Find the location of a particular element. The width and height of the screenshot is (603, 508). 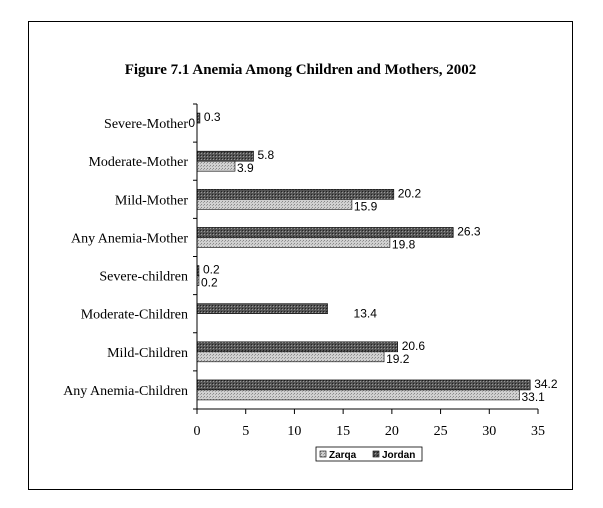

data-label-zarqa: 19.8 is located at coordinates (404, 244).